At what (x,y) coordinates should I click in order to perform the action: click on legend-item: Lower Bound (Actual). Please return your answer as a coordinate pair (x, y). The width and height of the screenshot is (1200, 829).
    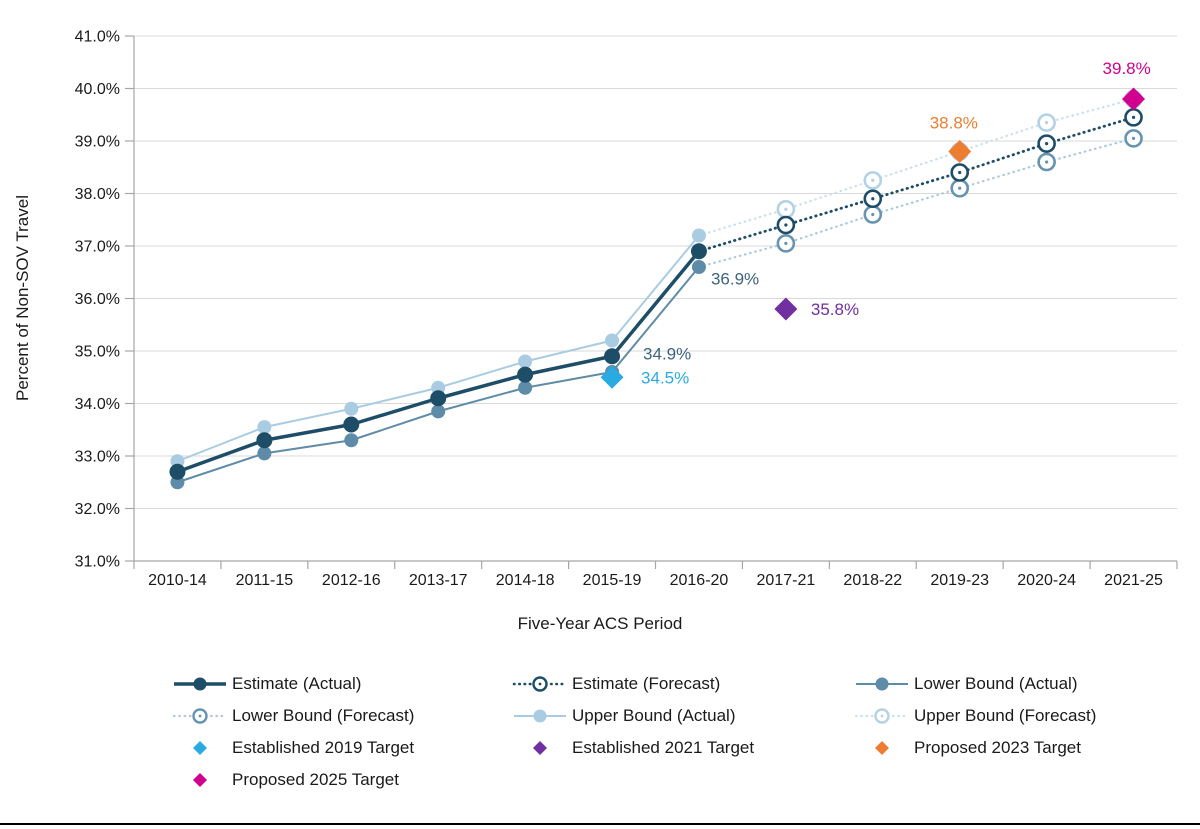
    Looking at the image, I should click on (965, 684).